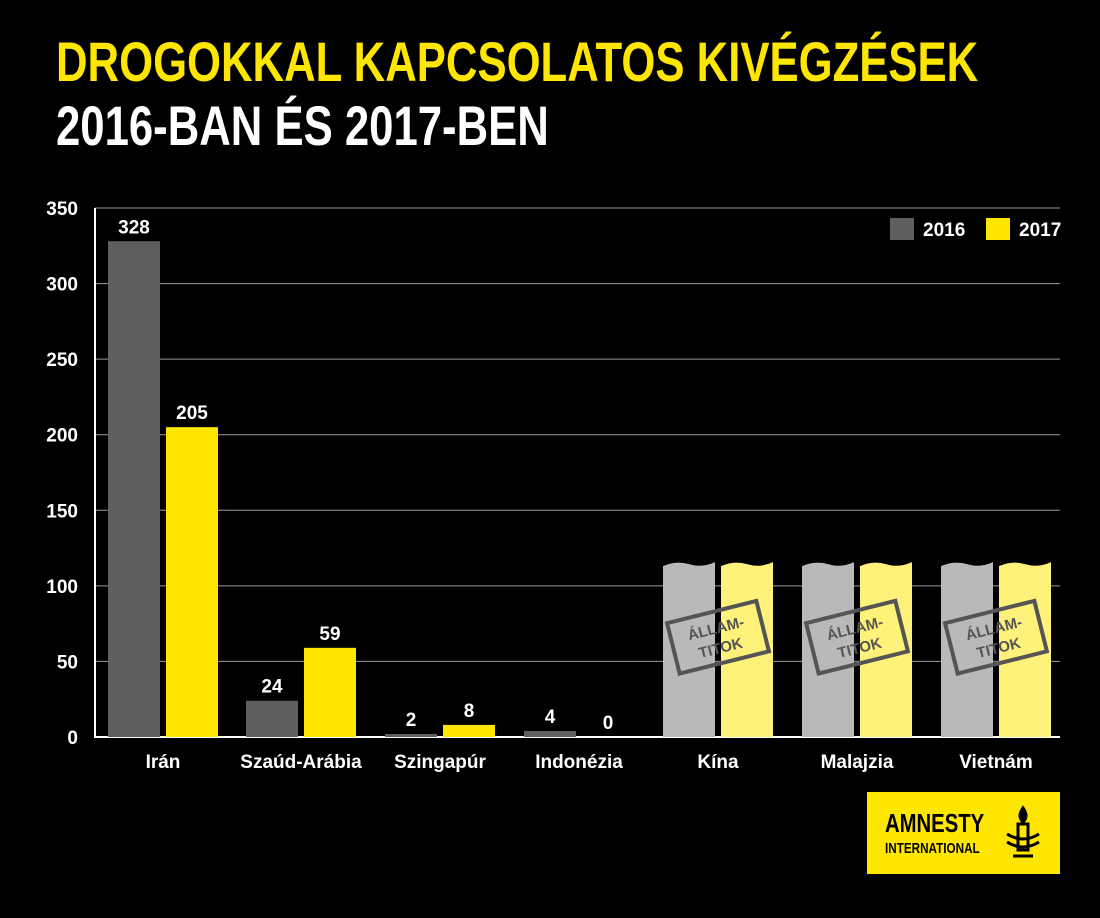 The height and width of the screenshot is (918, 1100). What do you see at coordinates (718, 762) in the screenshot?
I see `category-label: Kína` at bounding box center [718, 762].